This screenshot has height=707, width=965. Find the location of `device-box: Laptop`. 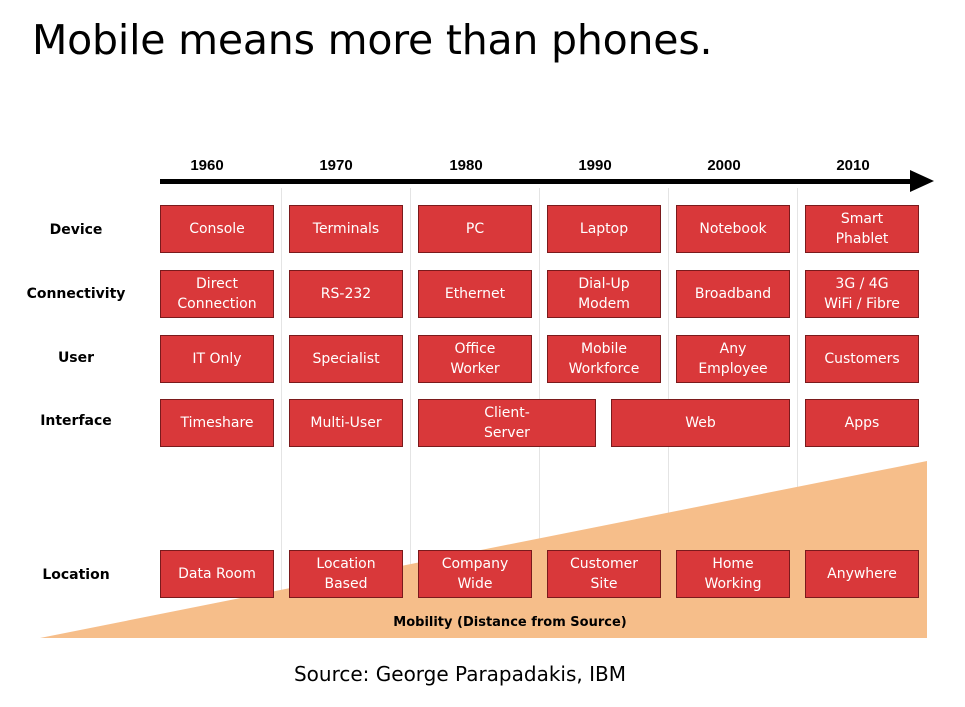

device-box: Laptop is located at coordinates (604, 229).